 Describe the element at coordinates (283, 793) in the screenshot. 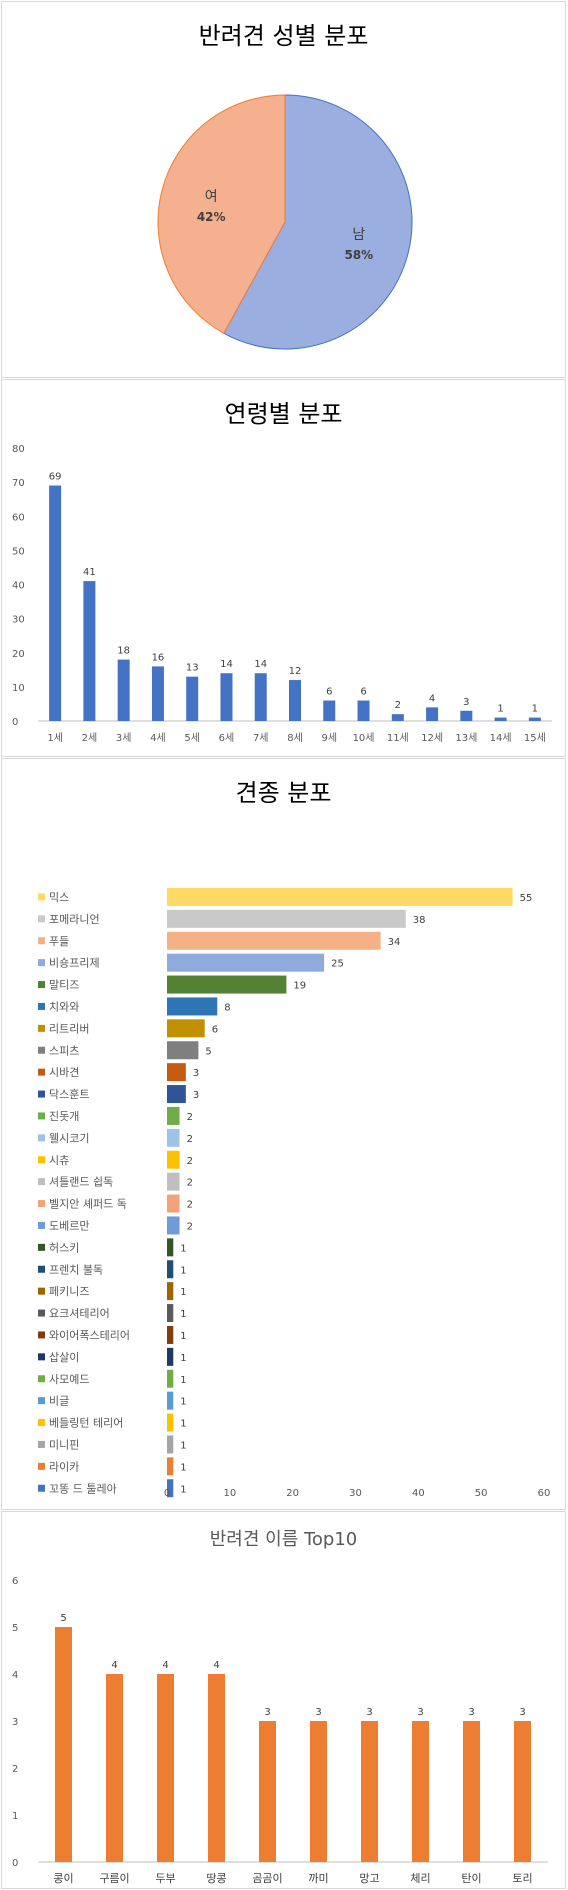

I see `breed-chart-title: 견종 분포` at that location.